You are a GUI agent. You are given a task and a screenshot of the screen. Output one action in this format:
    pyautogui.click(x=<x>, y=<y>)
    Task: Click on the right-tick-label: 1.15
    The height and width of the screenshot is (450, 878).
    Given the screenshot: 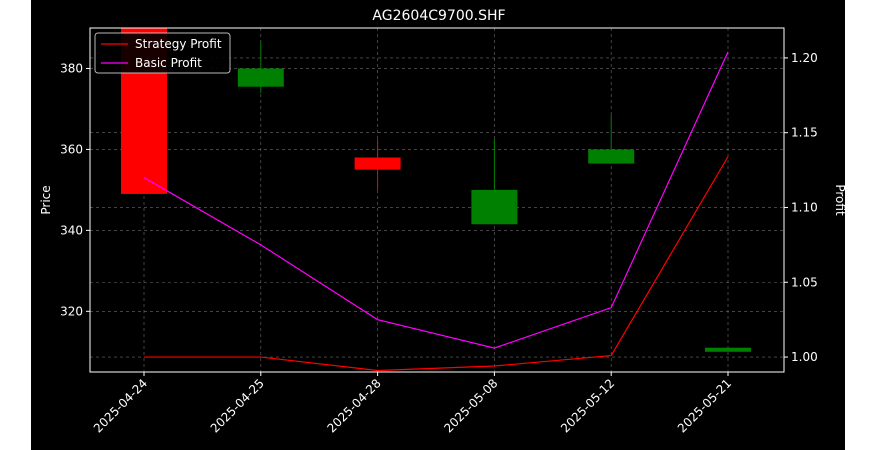 What is the action you would take?
    pyautogui.click(x=804, y=133)
    